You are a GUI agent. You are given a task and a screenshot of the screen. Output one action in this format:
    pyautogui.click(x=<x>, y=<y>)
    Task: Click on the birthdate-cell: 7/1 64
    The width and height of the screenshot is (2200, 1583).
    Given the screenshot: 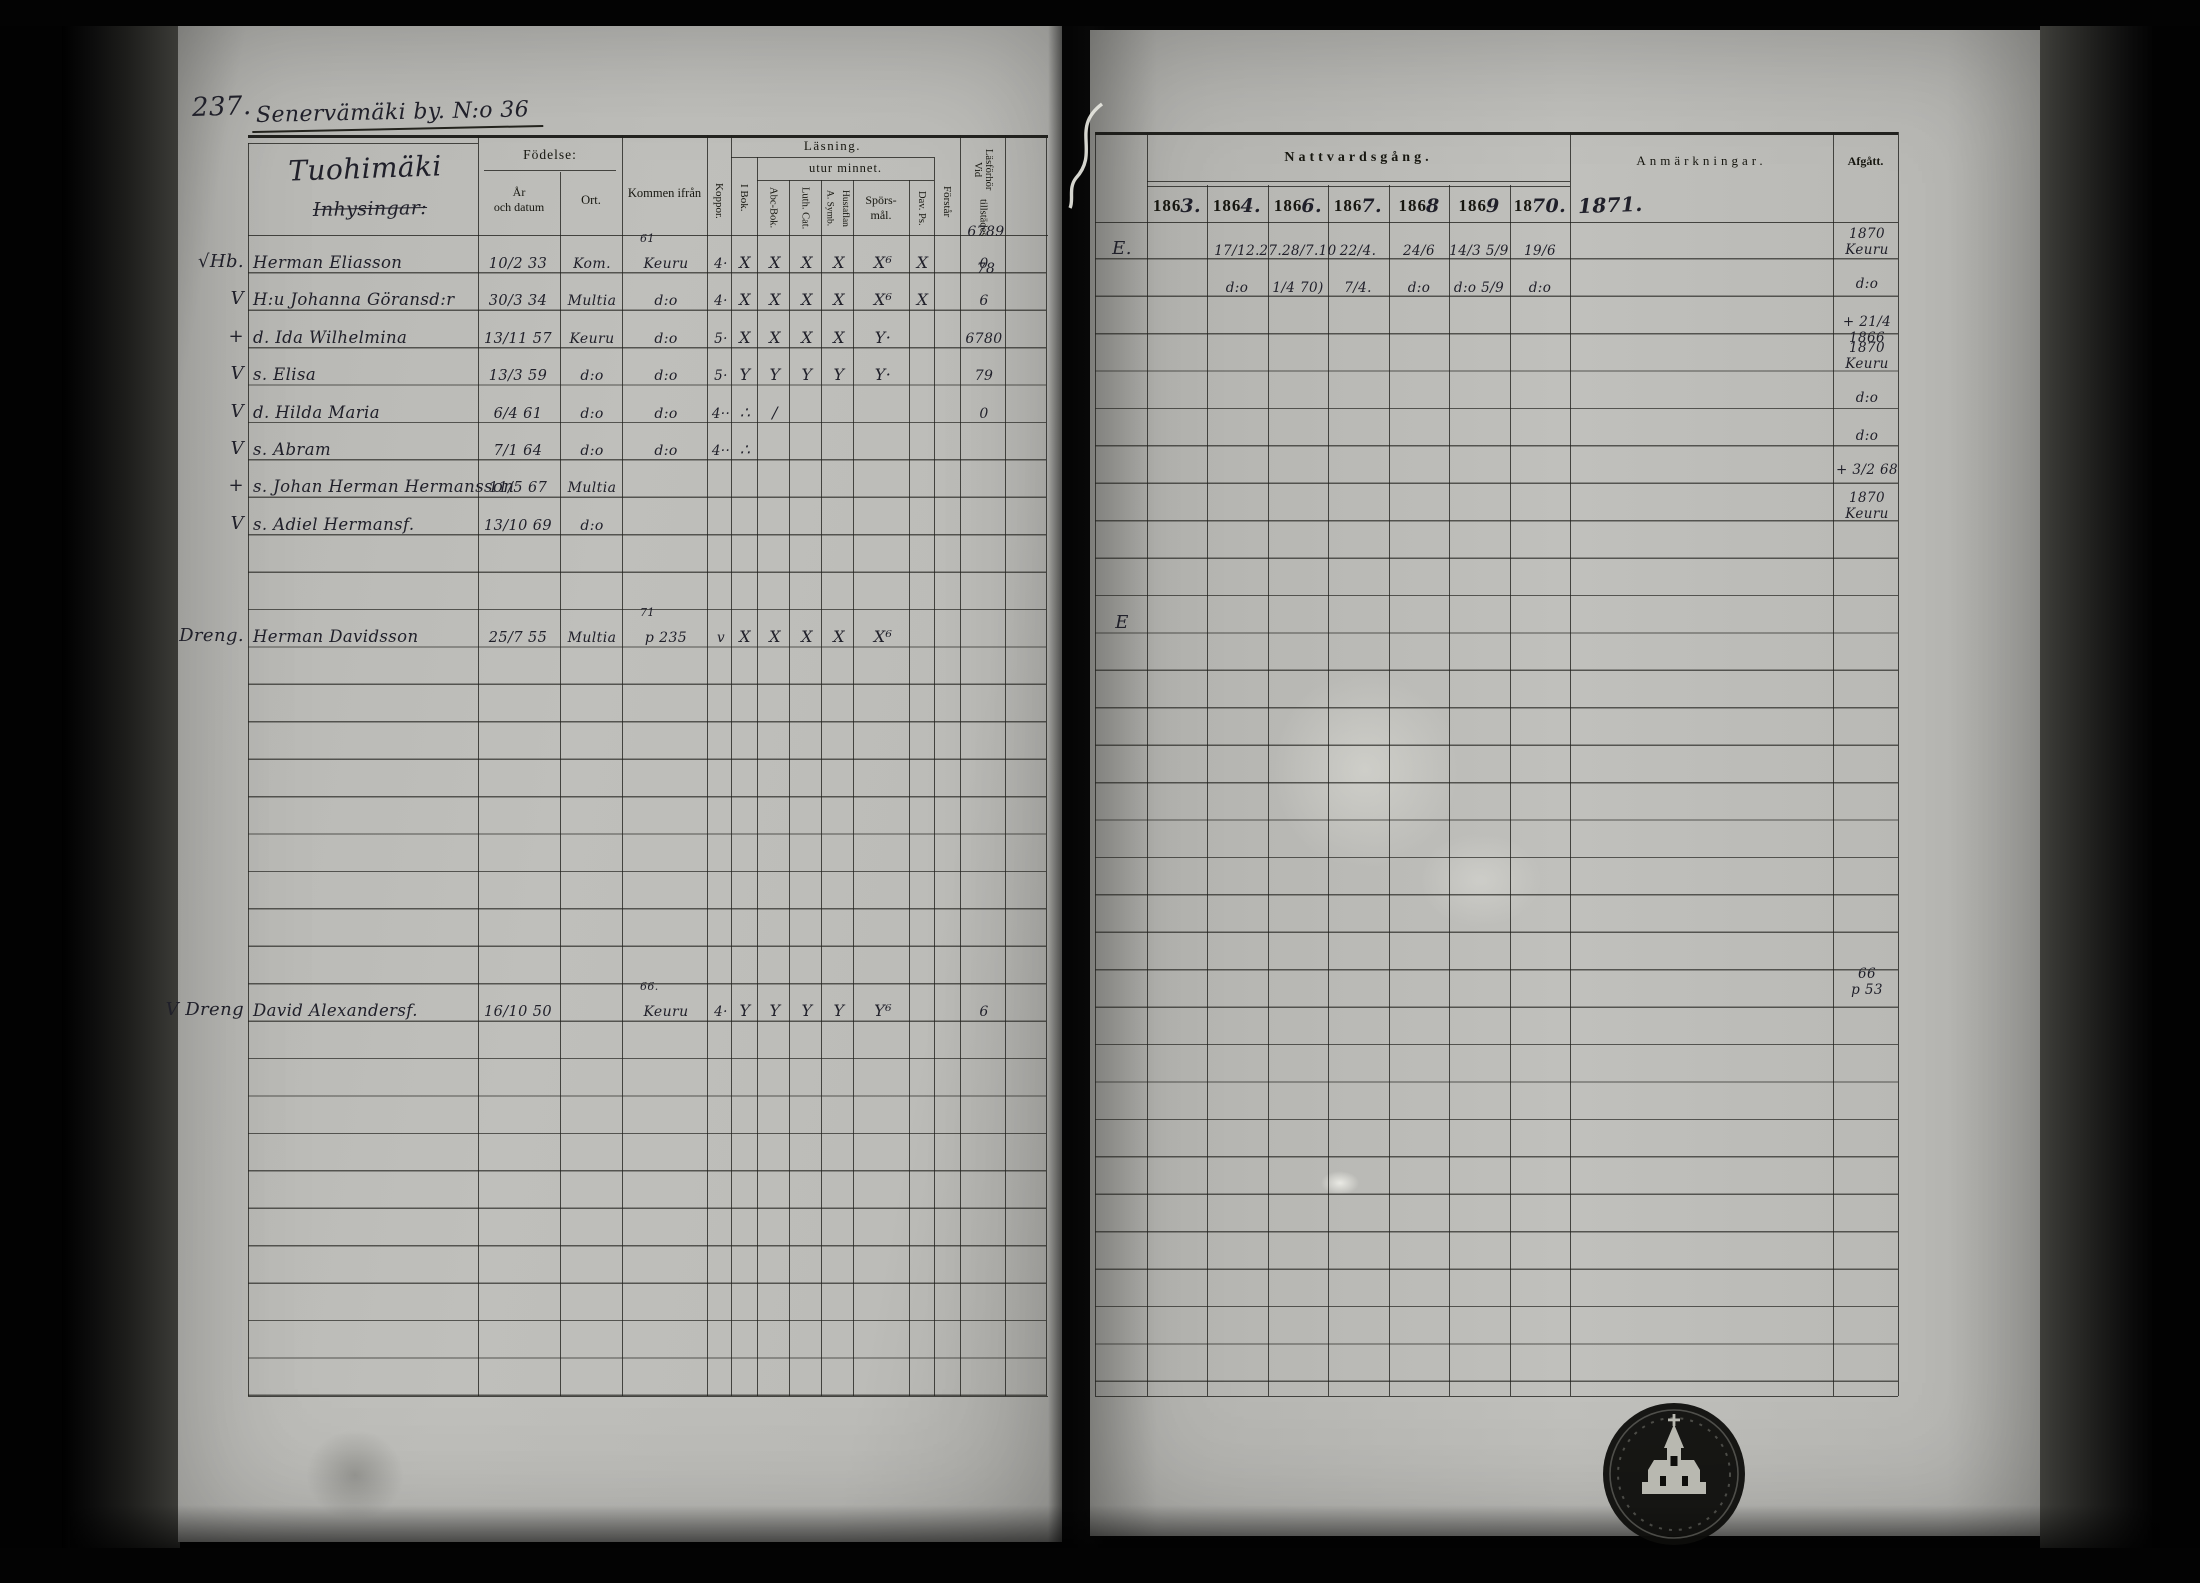 What is the action you would take?
    pyautogui.click(x=518, y=451)
    